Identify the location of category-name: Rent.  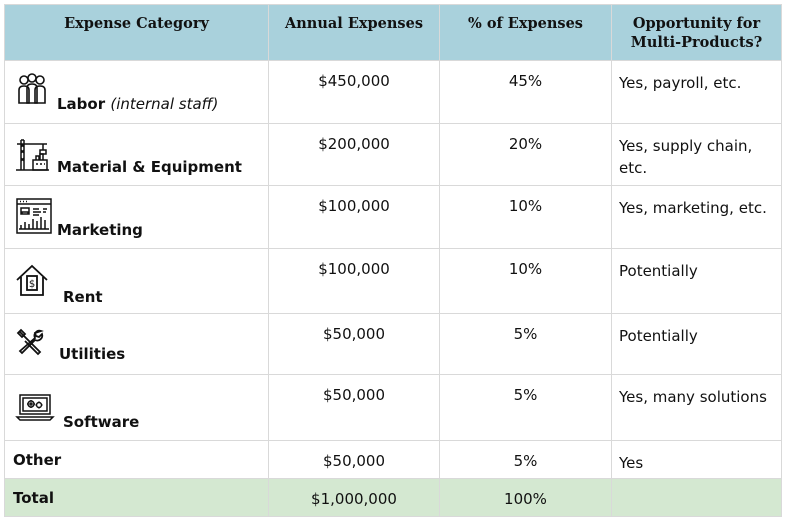
(83, 297).